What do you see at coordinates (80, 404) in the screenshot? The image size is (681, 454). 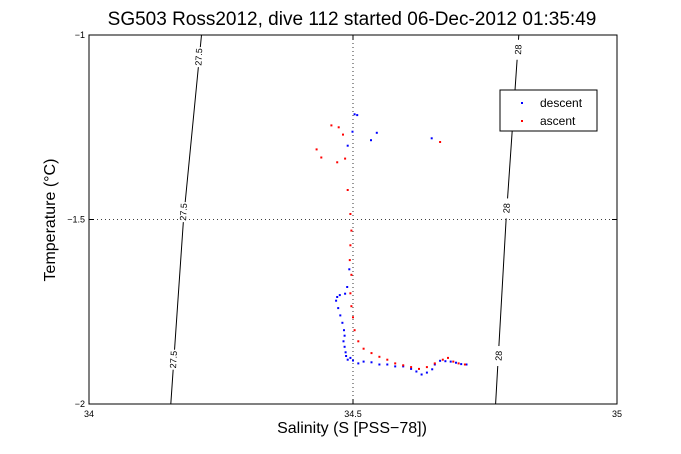 I see `y-tick-label: −2` at bounding box center [80, 404].